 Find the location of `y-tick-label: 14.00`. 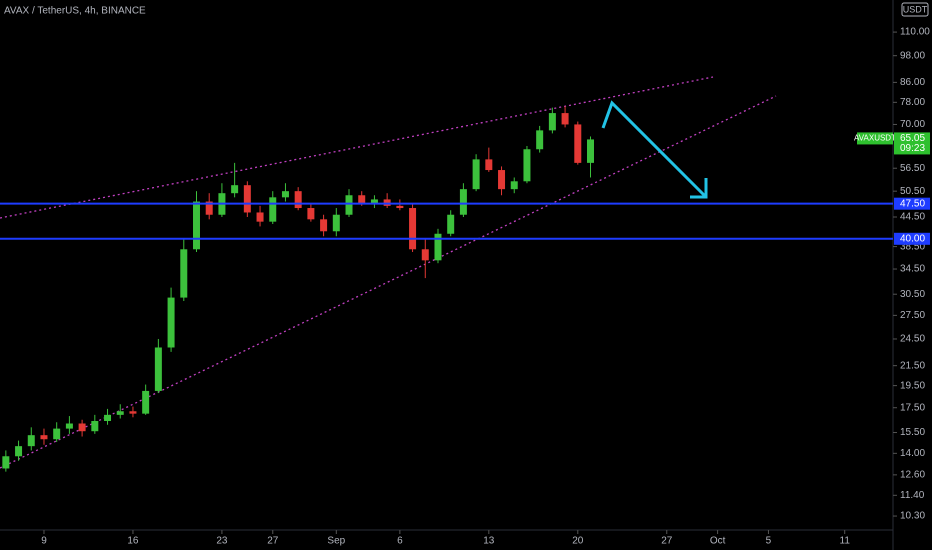

y-tick-label: 14.00 is located at coordinates (912, 453).